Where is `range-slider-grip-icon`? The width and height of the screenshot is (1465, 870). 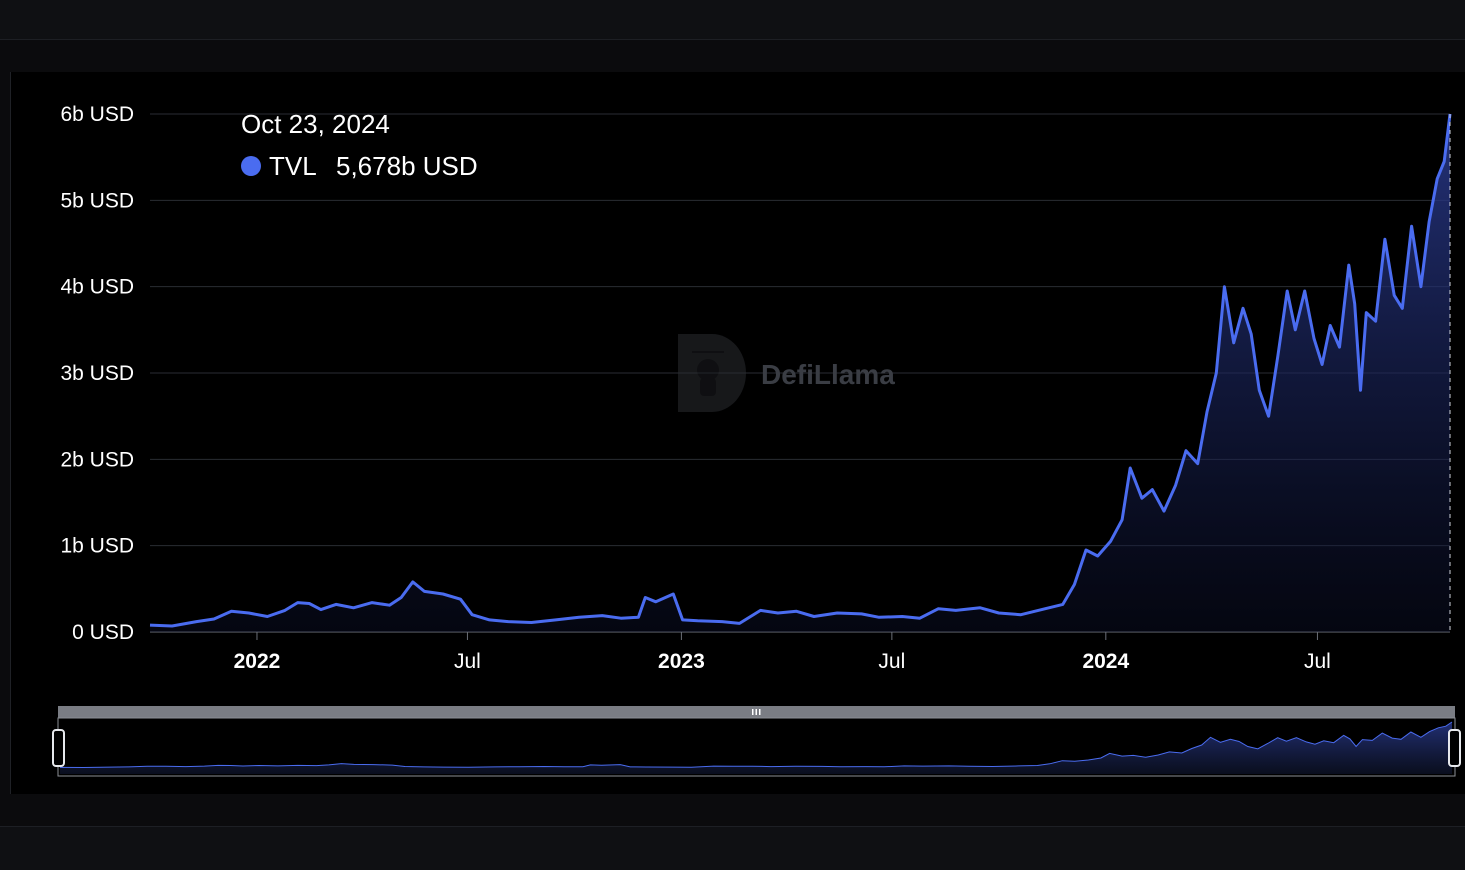
range-slider-grip-icon is located at coordinates (756, 712).